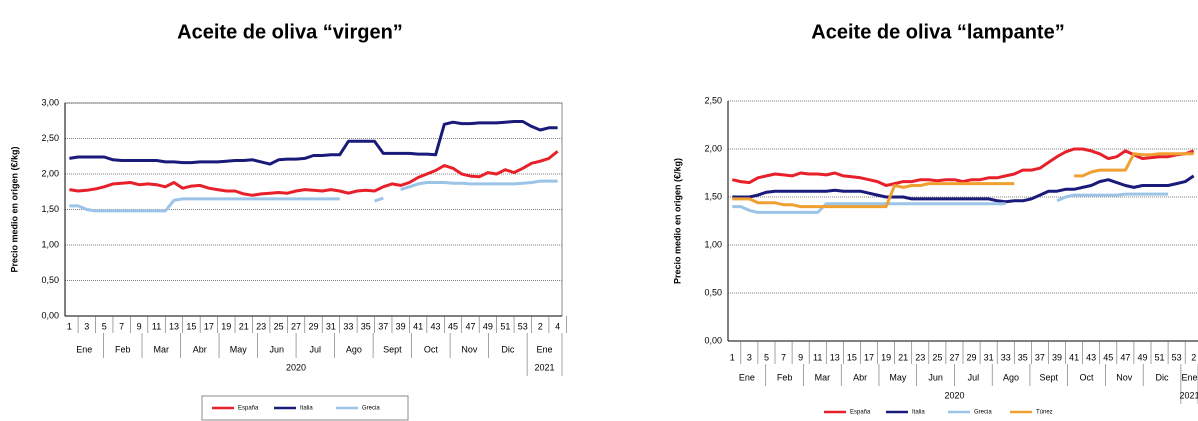  What do you see at coordinates (557, 326) in the screenshot?
I see `x-tick-label: 4` at bounding box center [557, 326].